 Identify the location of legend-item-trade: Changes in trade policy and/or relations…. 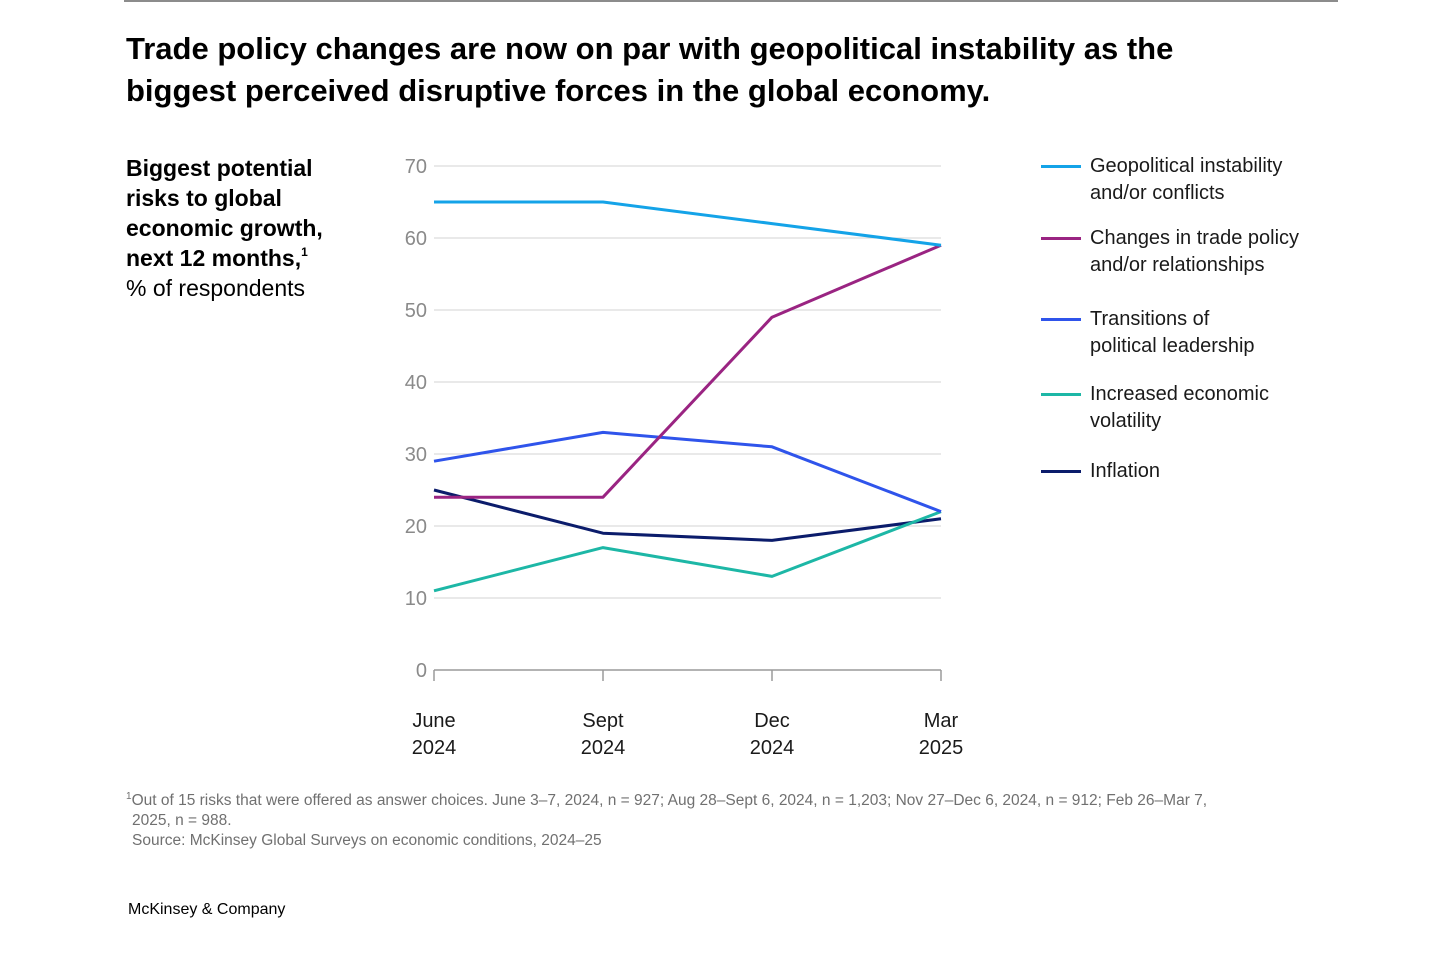
(1186, 255).